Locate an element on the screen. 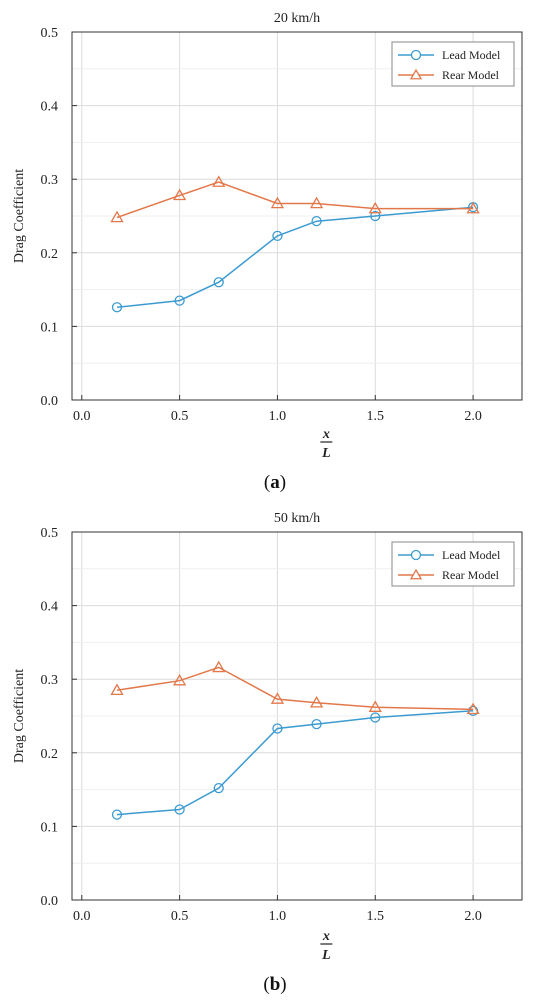 This screenshot has width=550, height=1006. panel-caption: (a) is located at coordinates (275, 482).